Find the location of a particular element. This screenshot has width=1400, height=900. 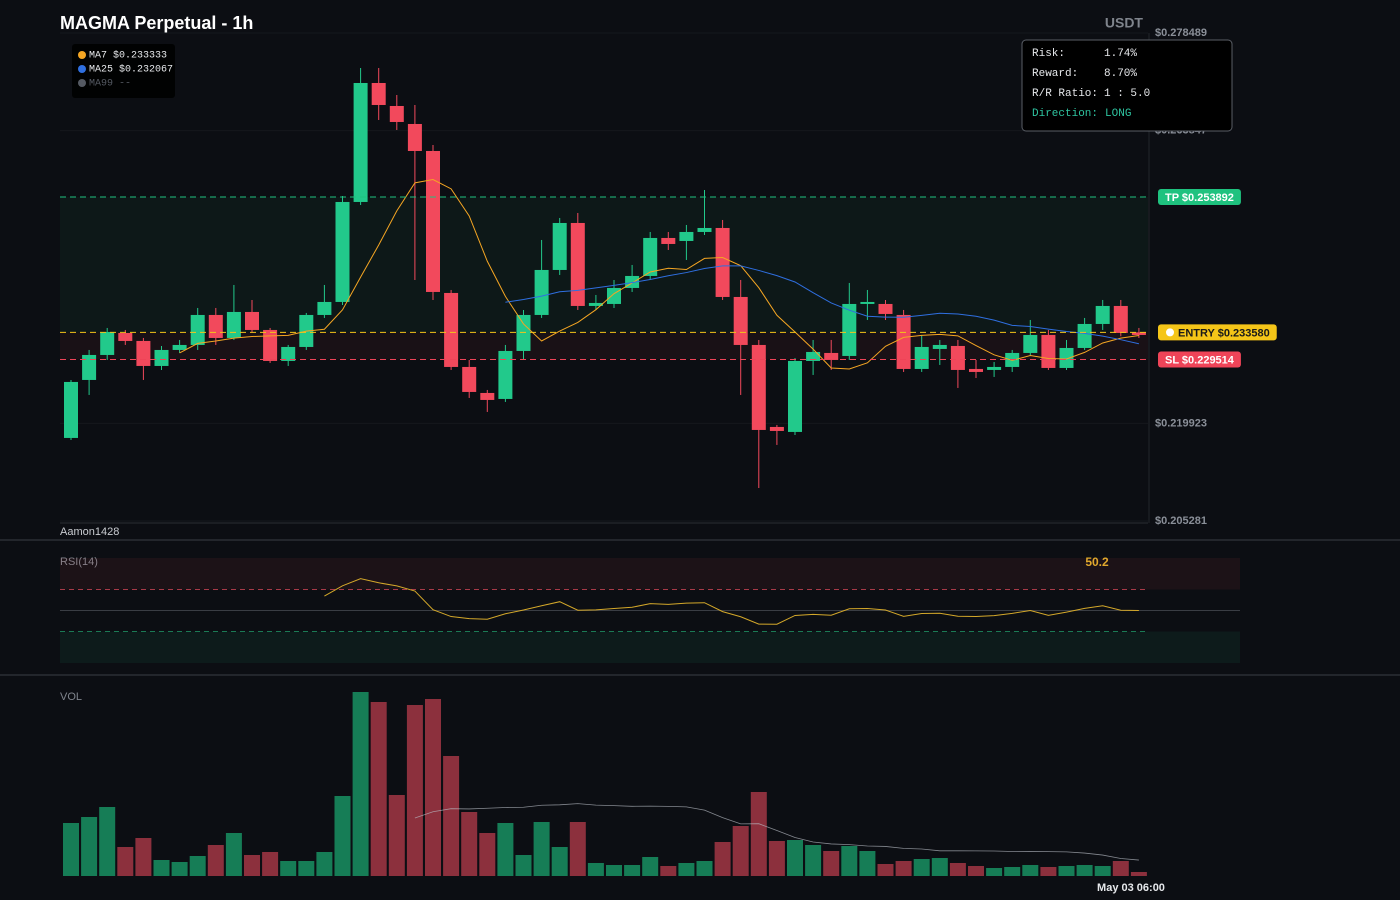

legend: MA7 $0.233333 MA25 $0.232067 MA99 -- is located at coordinates (123, 71).